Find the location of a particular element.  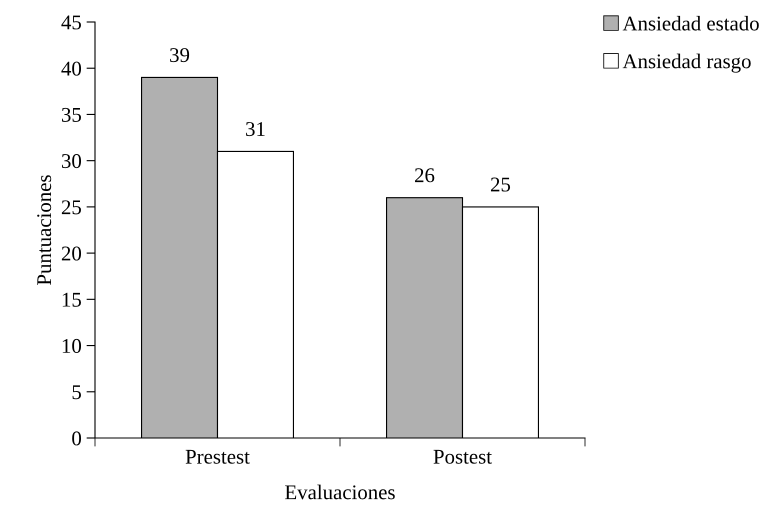

y-tick-label: 10 is located at coordinates (72, 345).